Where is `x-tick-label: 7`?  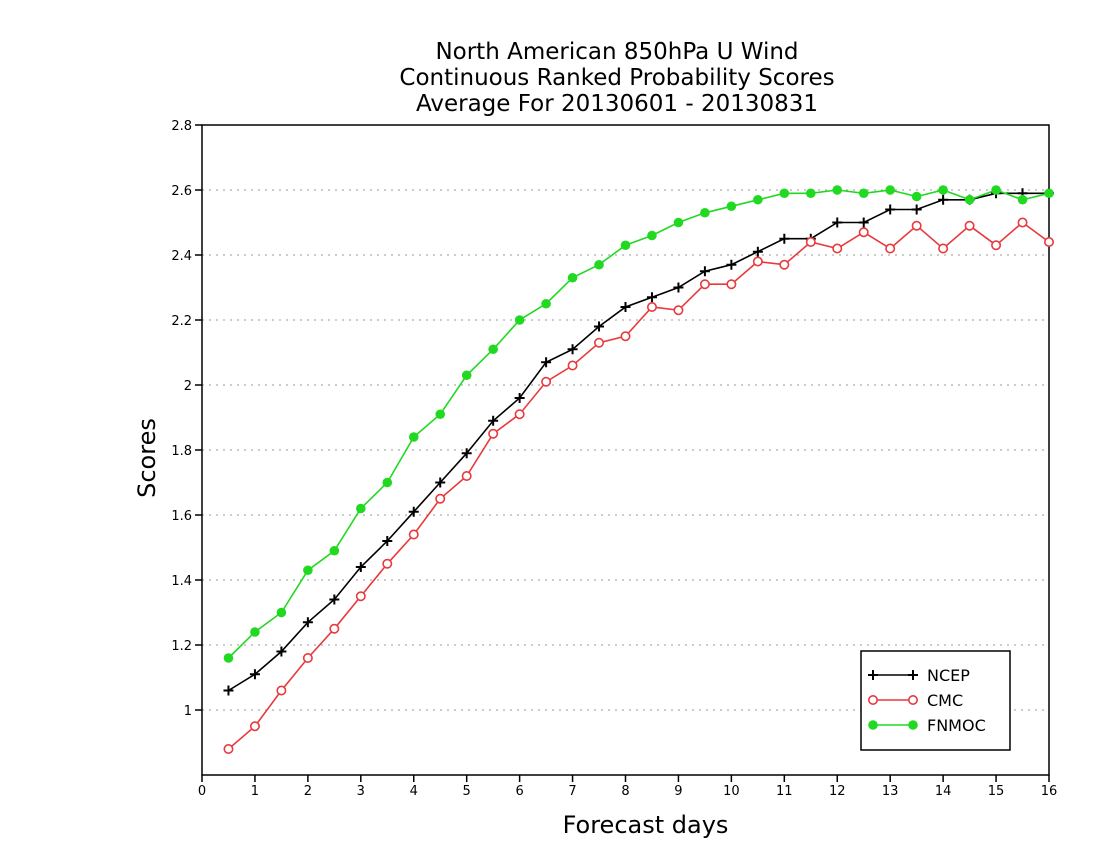
x-tick-label: 7 is located at coordinates (572, 791).